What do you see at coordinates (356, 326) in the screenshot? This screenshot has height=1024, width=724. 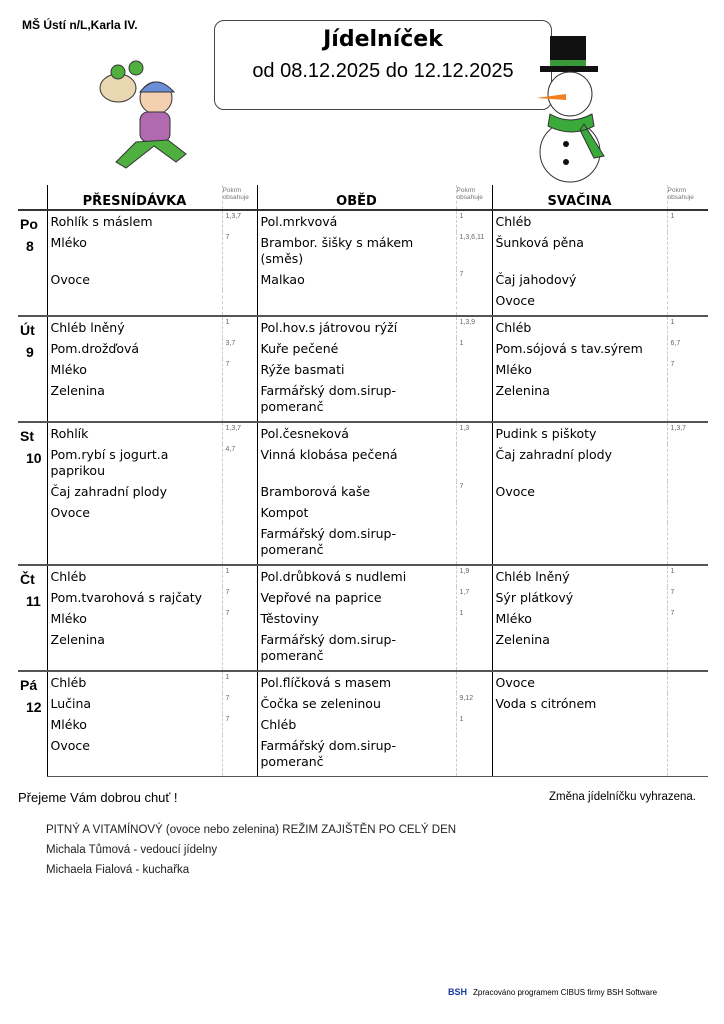 I see `lunch-item: Pol.hov.s játrovou rýží` at bounding box center [356, 326].